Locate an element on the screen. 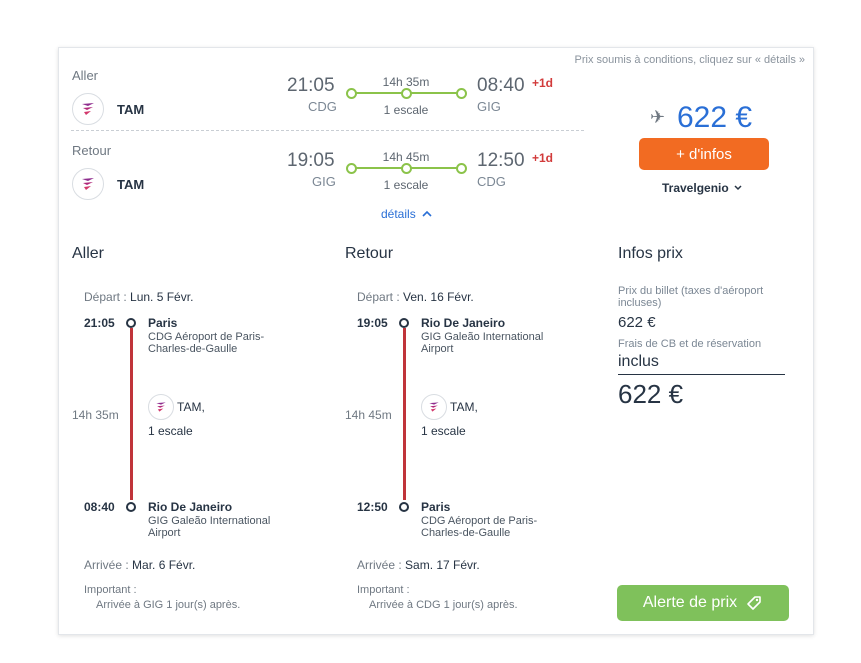 This screenshot has width=861, height=663. outbound-airline: TAM is located at coordinates (131, 109).